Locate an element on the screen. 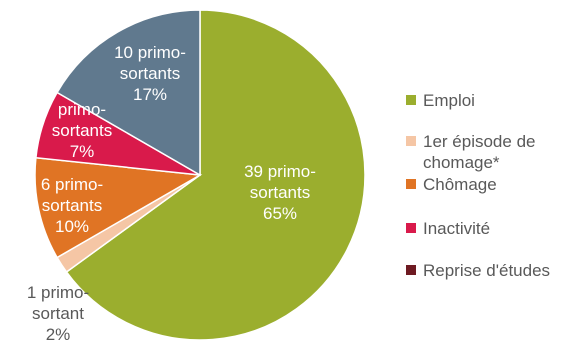  legend-item-inactivite: Inactivité is located at coordinates (448, 228).